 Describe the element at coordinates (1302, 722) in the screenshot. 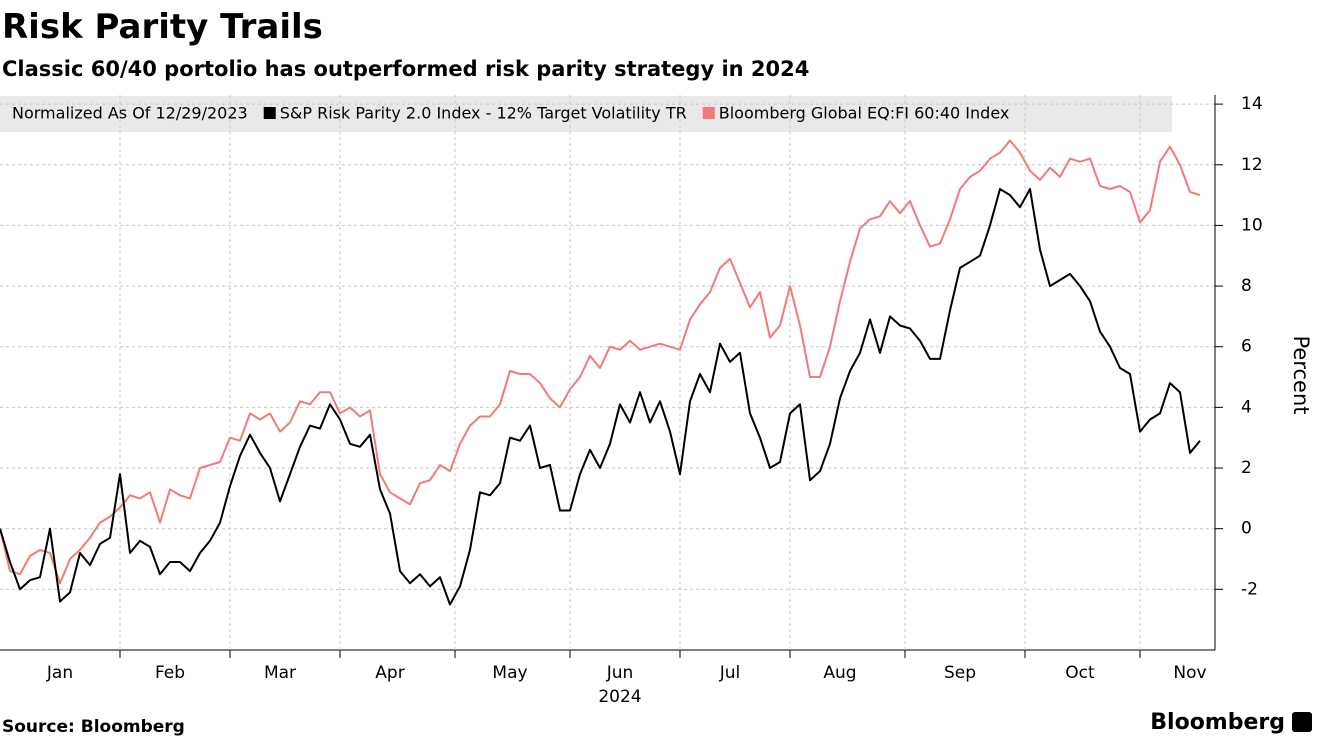

I see `logo-icon` at that location.